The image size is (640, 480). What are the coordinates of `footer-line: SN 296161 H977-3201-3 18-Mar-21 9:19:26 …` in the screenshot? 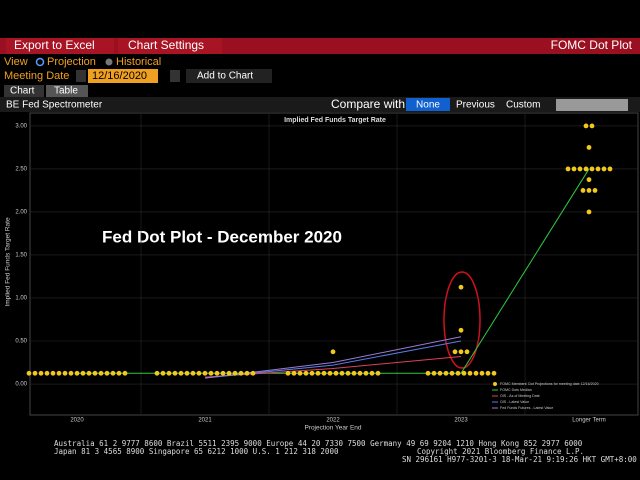 It's located at (519, 459).